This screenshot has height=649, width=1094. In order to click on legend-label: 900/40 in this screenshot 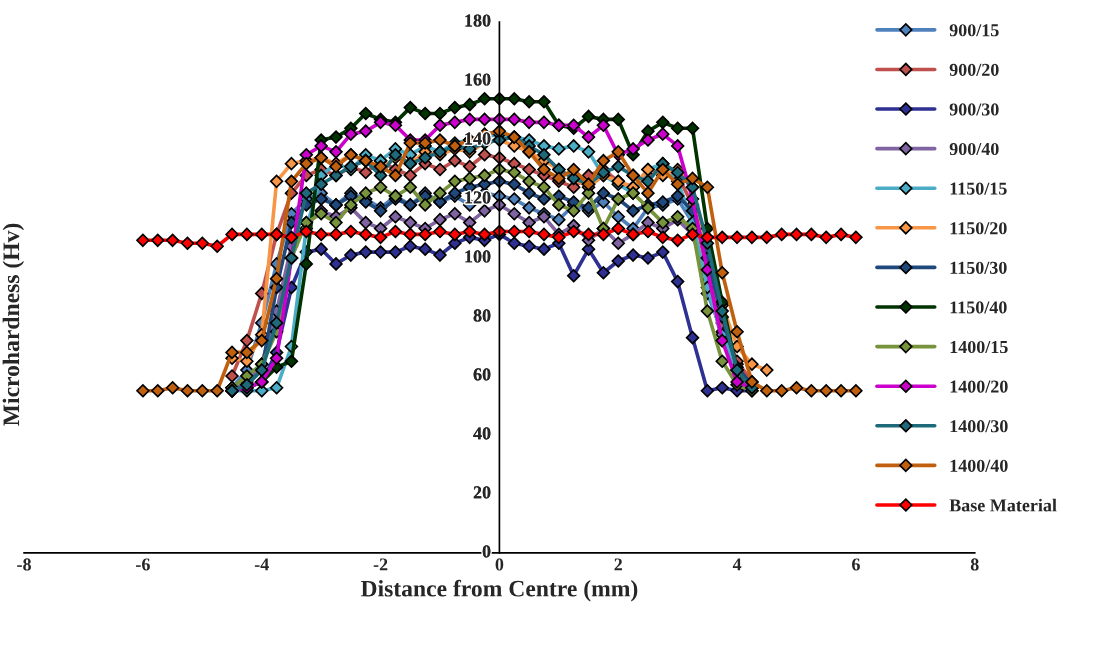, I will do `click(974, 149)`.